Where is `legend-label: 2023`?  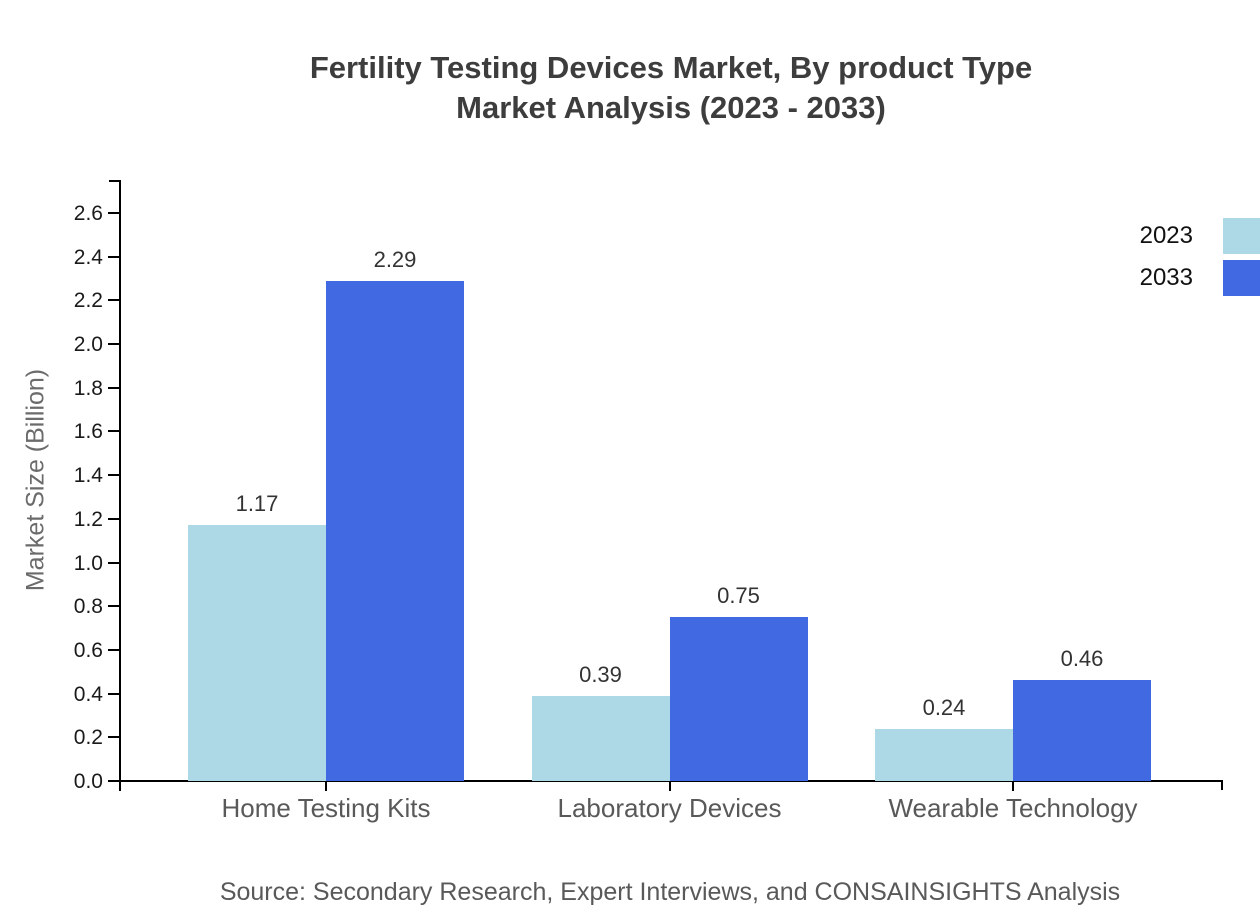
legend-label: 2023 is located at coordinates (1166, 235).